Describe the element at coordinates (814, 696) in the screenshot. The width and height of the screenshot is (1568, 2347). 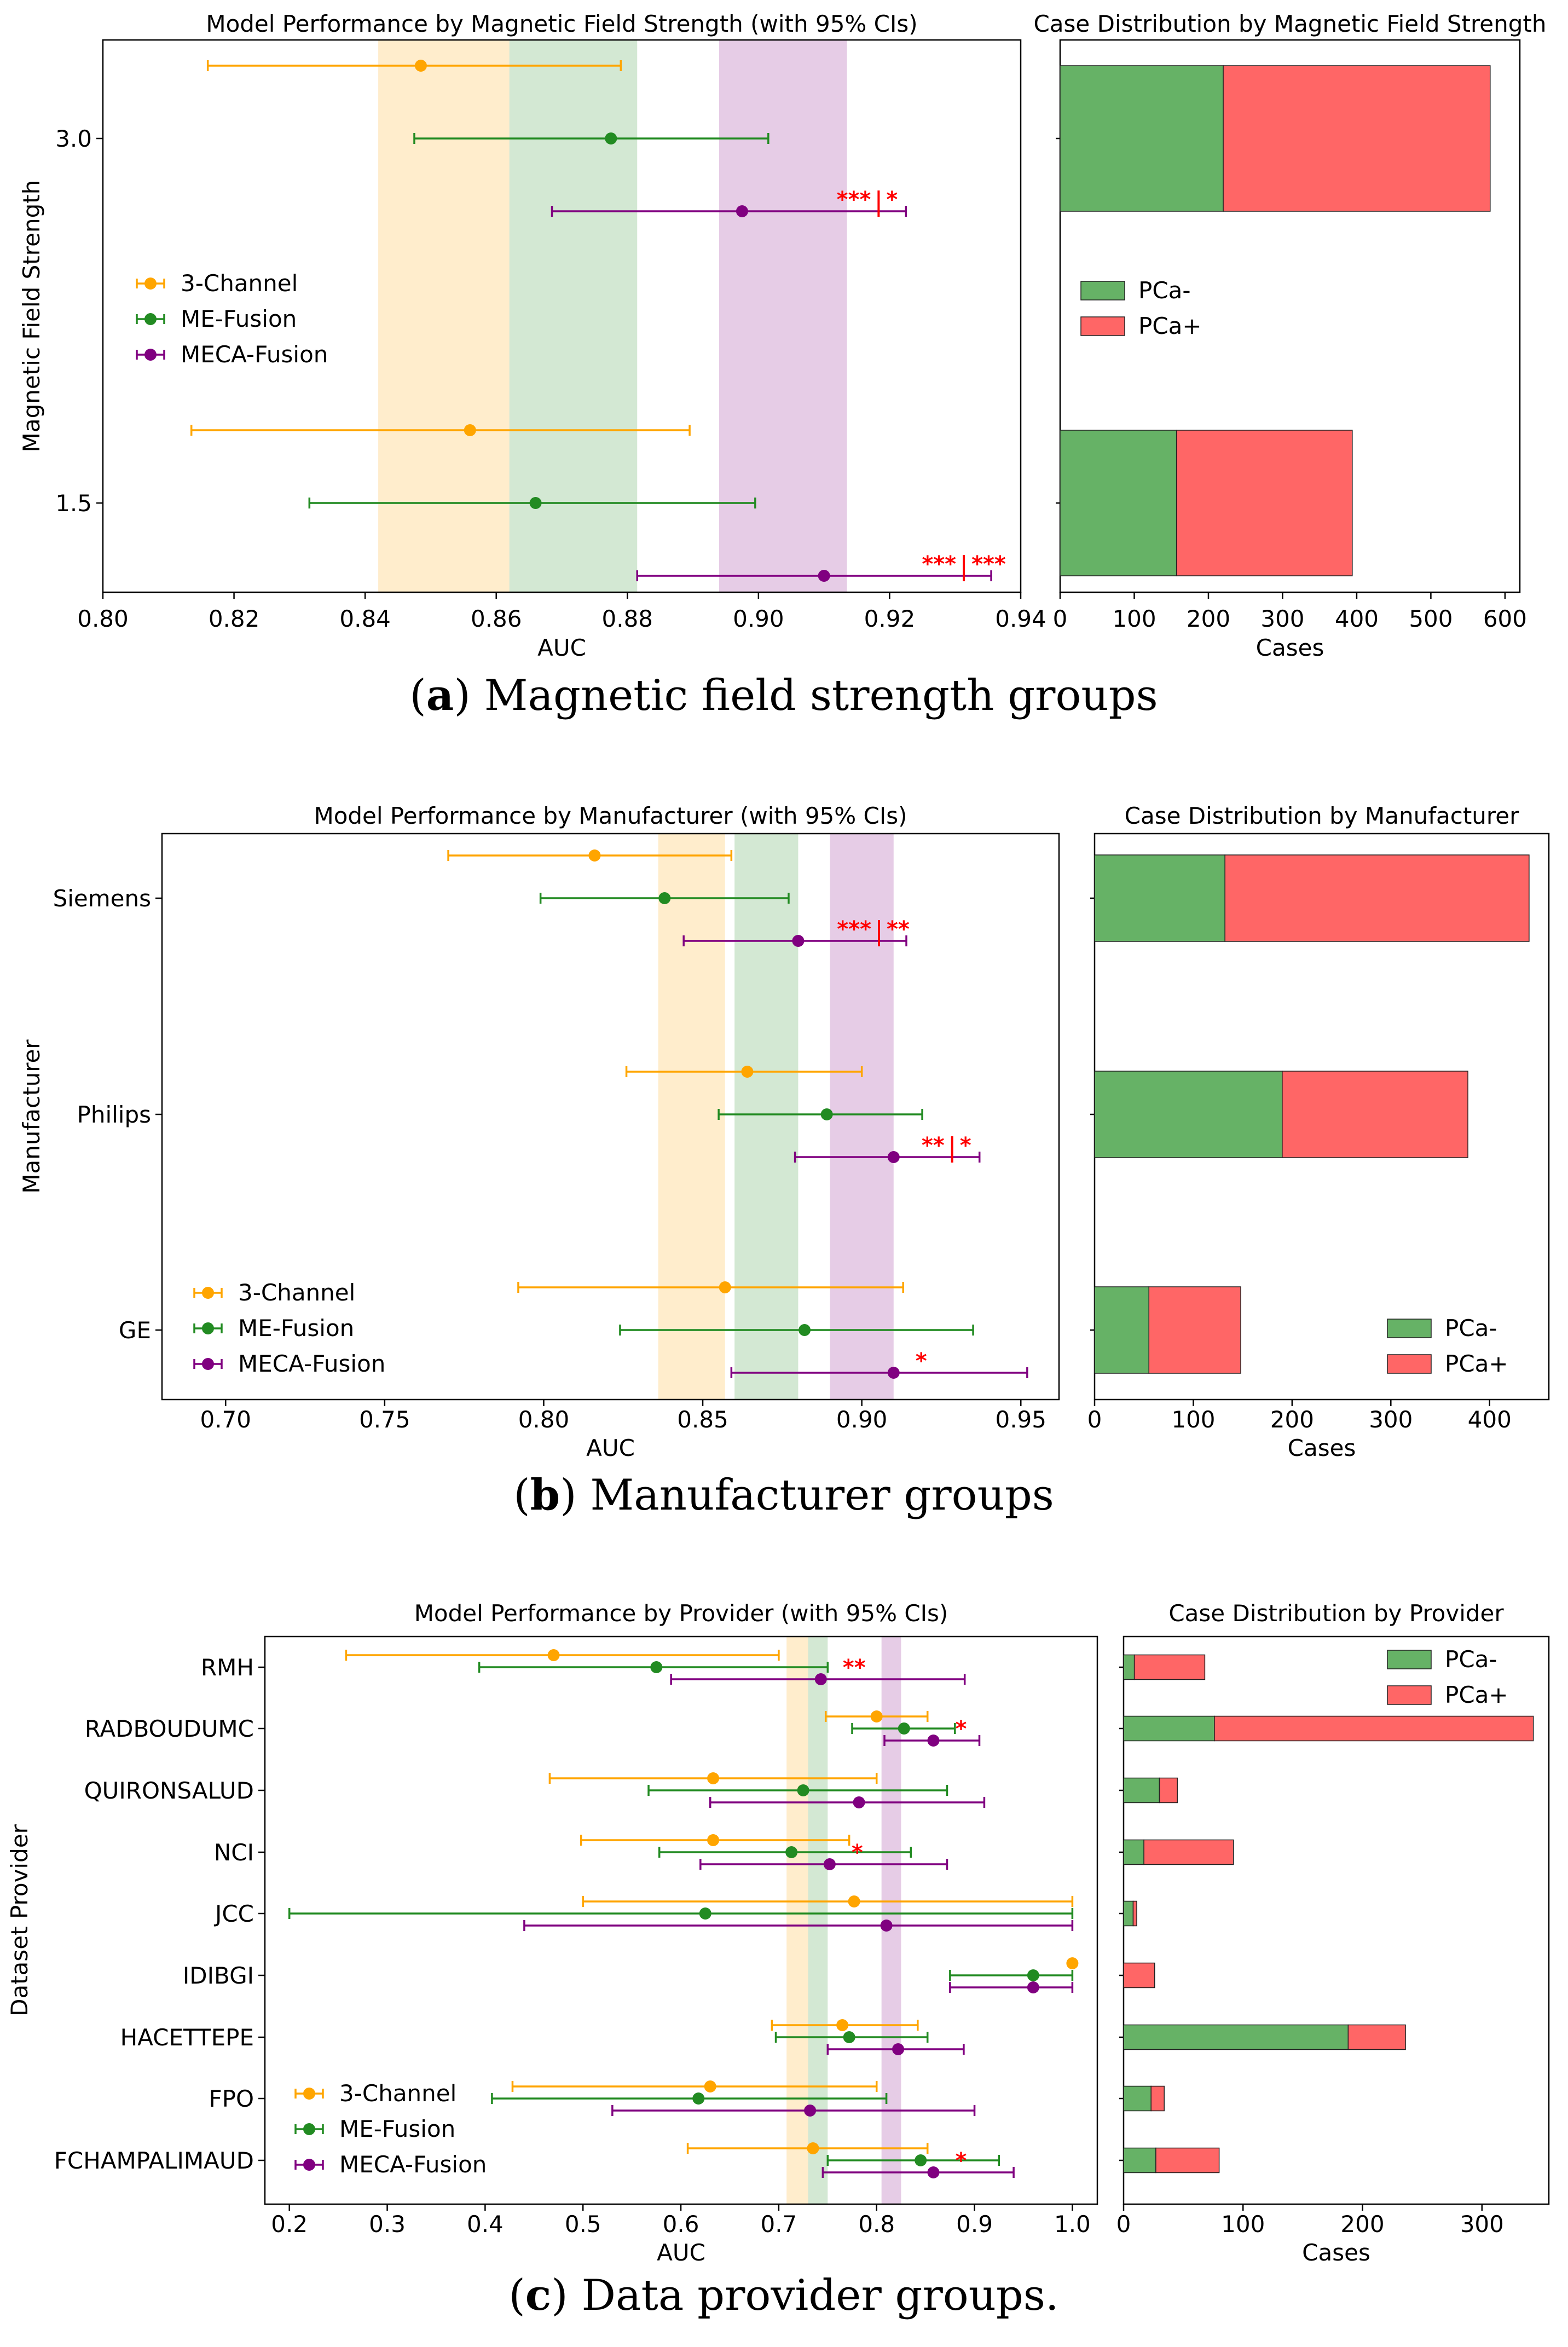
I see `caption-text: Magnetic field strength groups` at that location.